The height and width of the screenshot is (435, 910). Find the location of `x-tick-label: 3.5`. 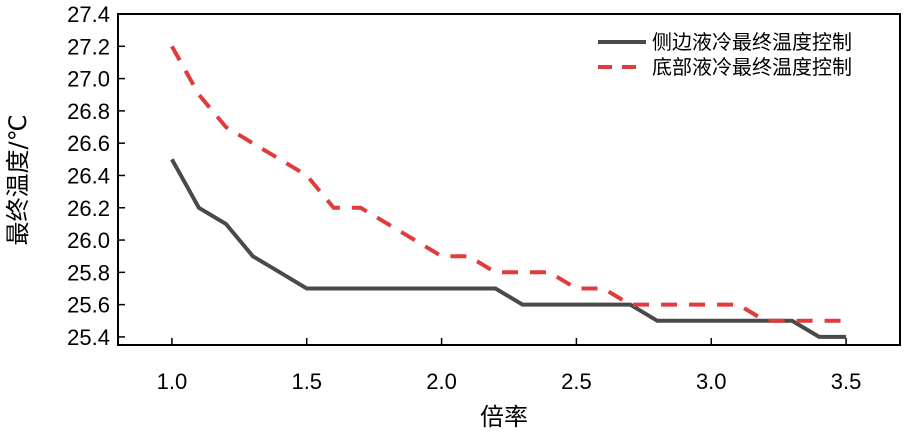

x-tick-label: 3.5 is located at coordinates (846, 381).